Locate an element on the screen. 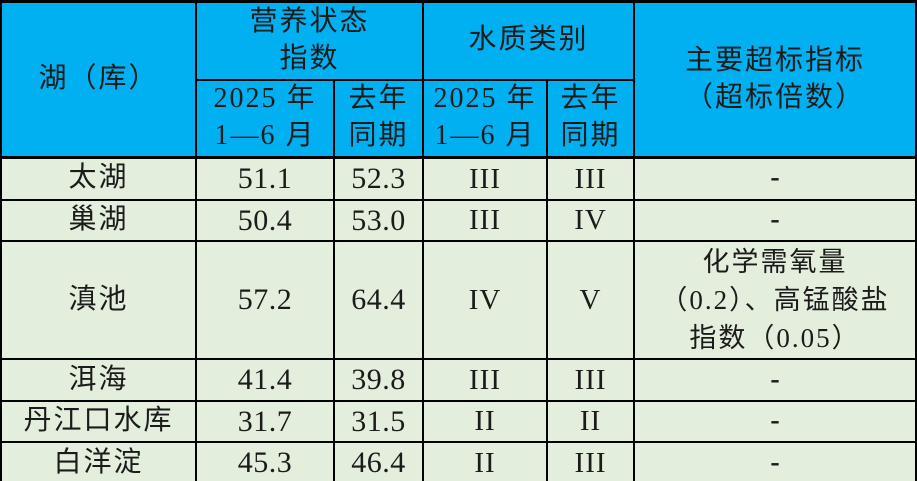 The width and height of the screenshot is (917, 481). tsi-last-cell: 31.5 is located at coordinates (378, 421).